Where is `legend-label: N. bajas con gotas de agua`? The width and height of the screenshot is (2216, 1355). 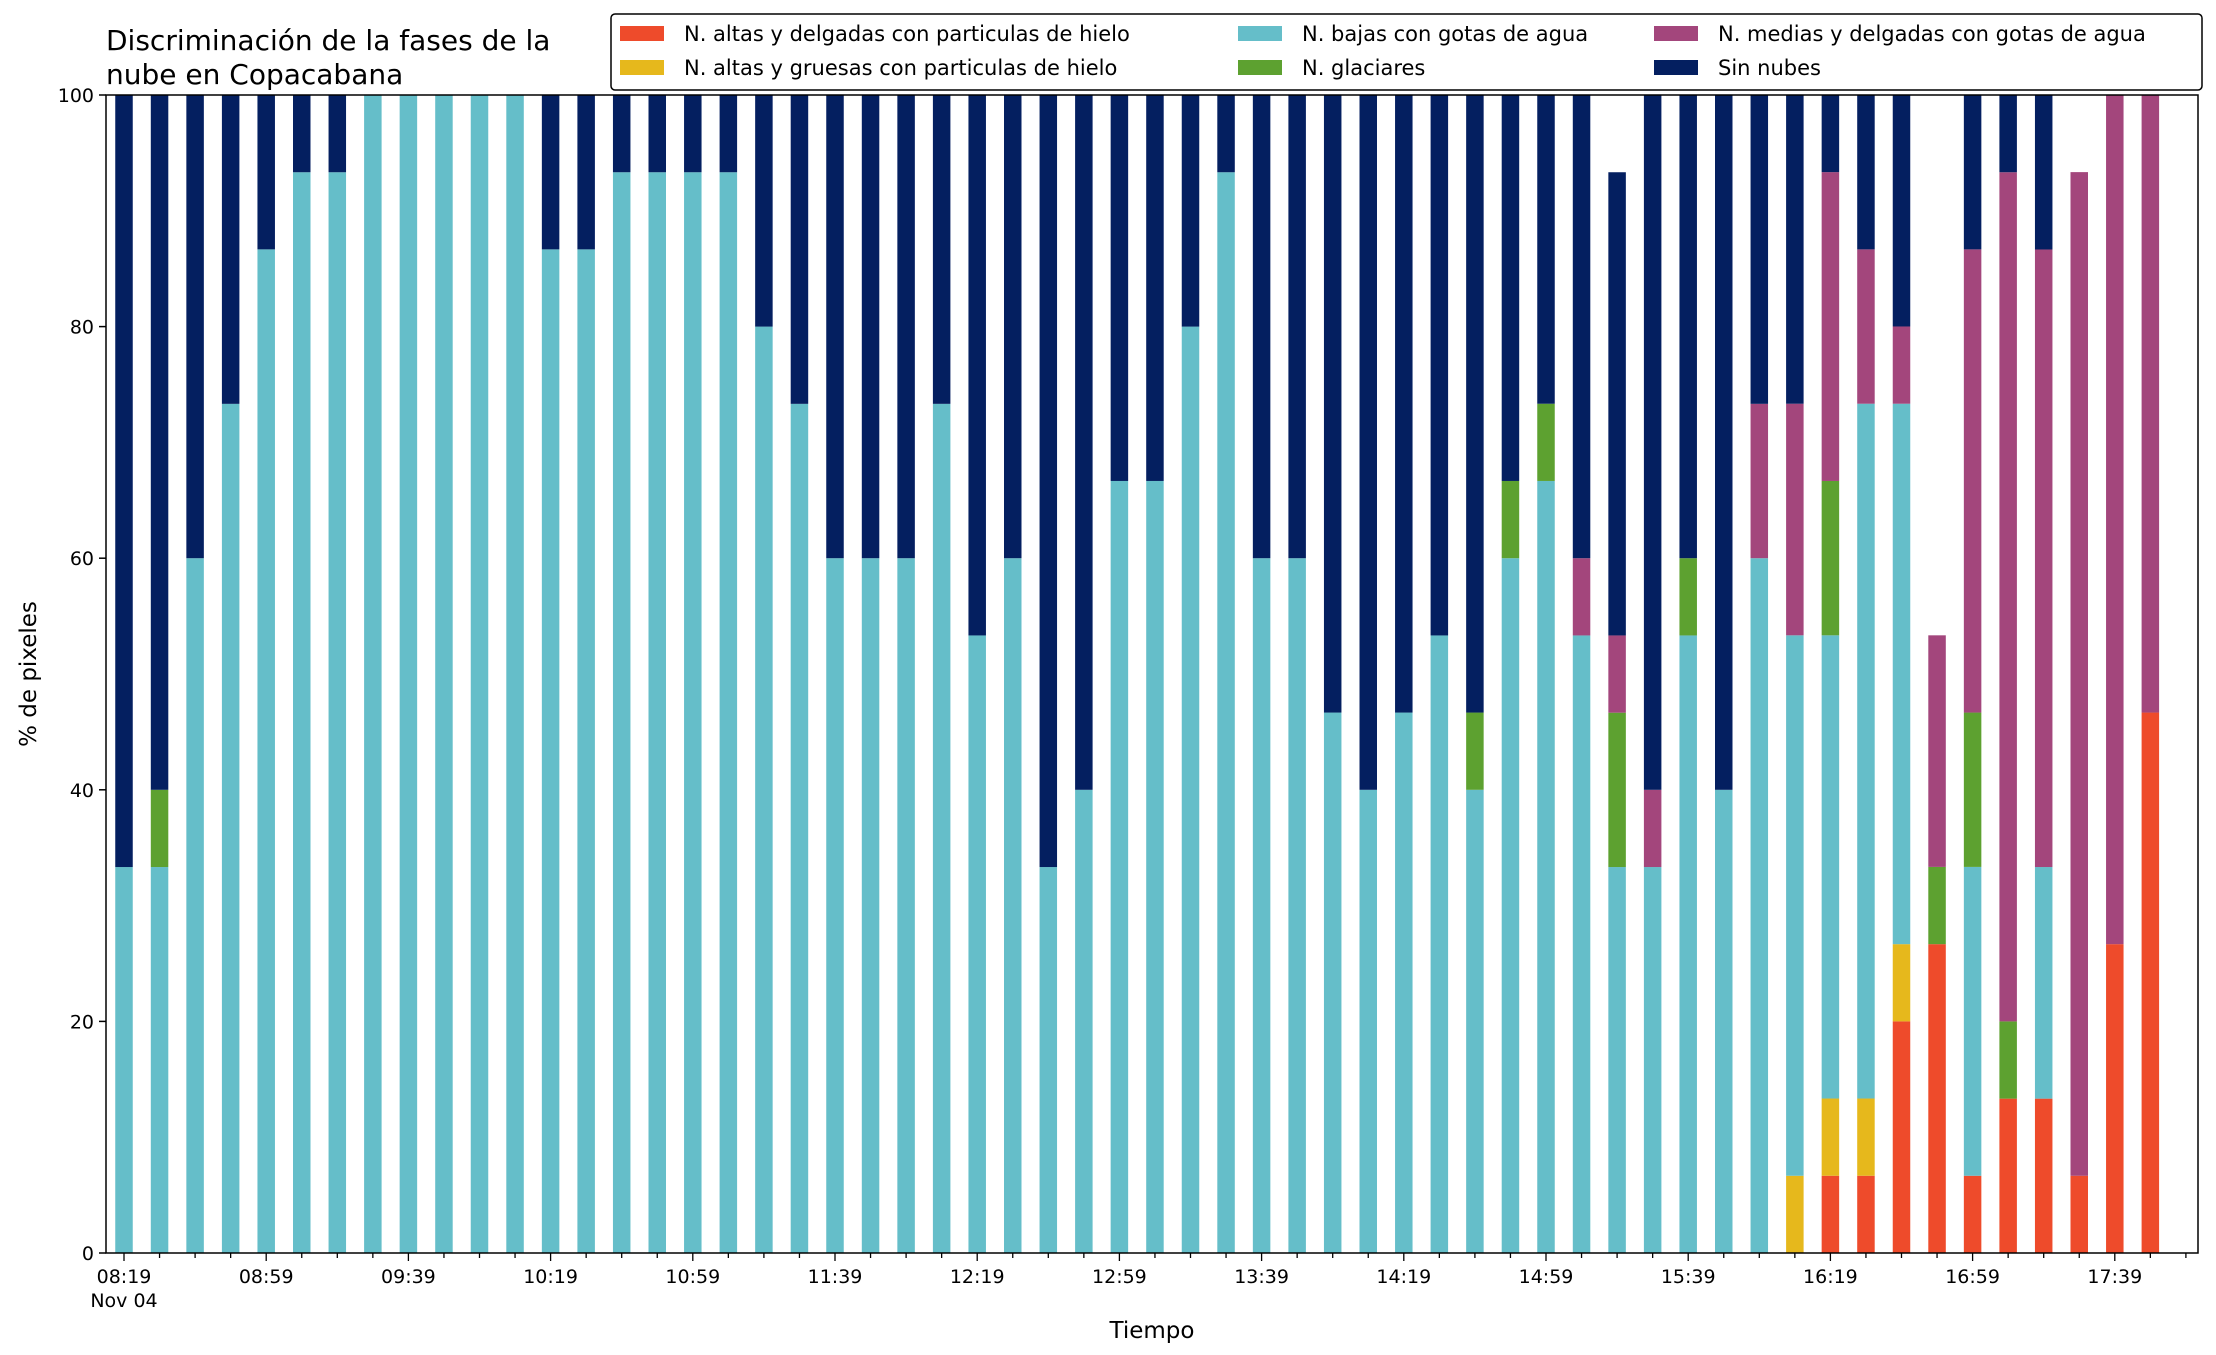
legend-label: N. bajas con gotas de agua is located at coordinates (1445, 34).